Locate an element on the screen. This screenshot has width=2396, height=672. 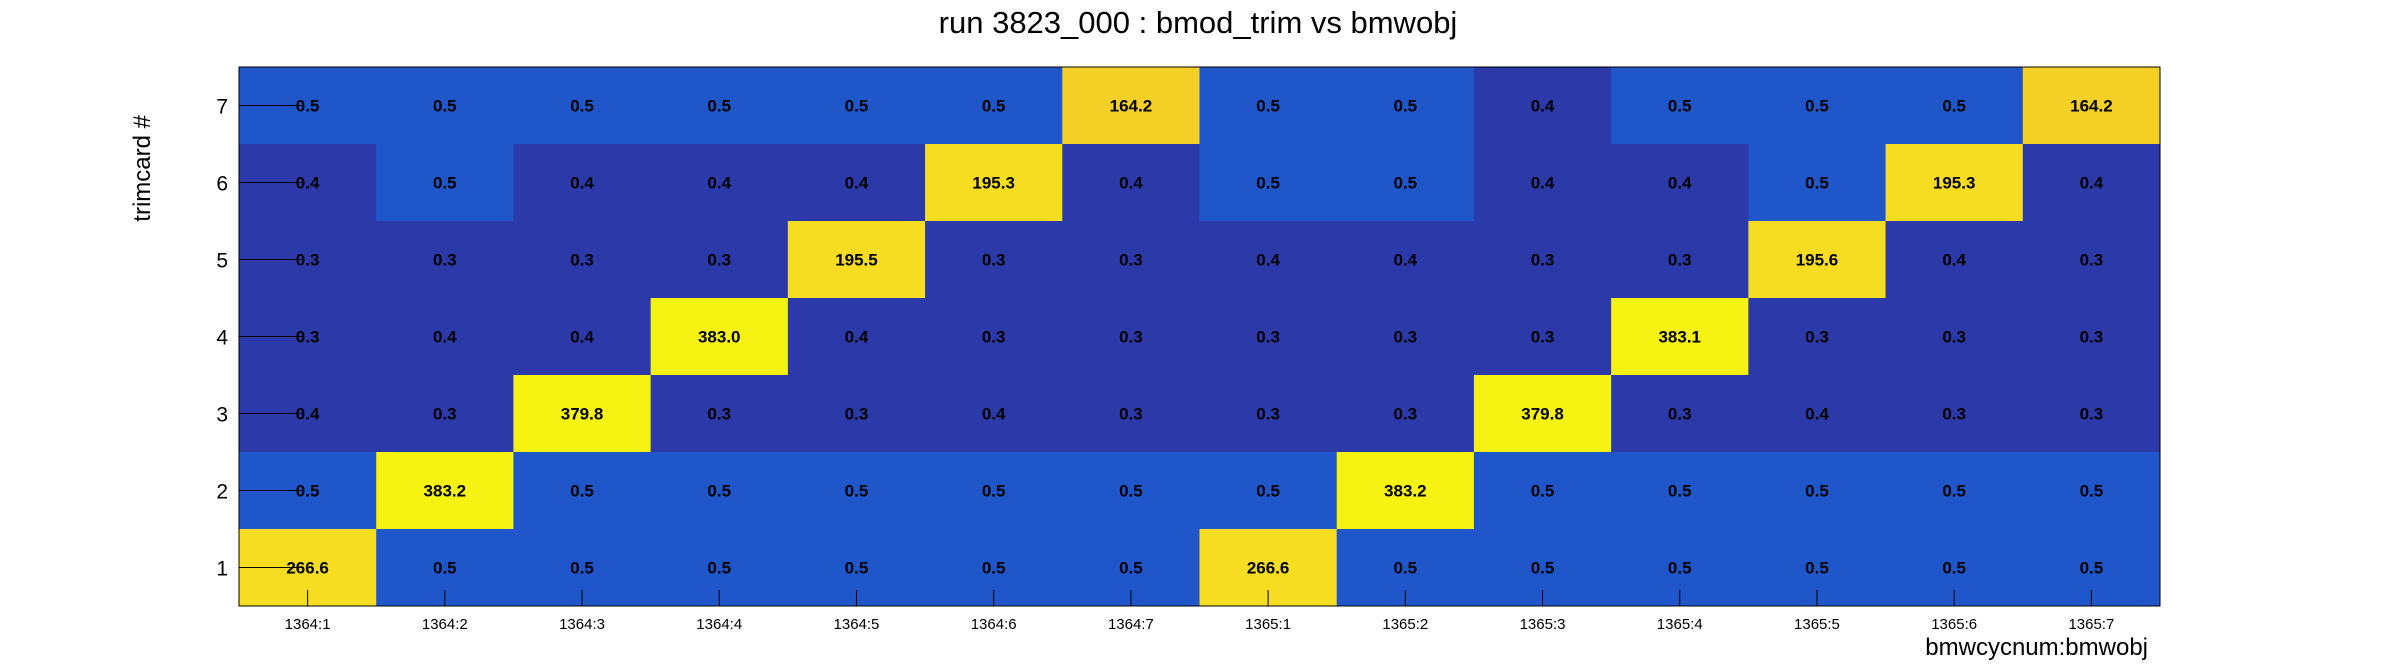
cell-value-label: 164.2 is located at coordinates (2091, 106).